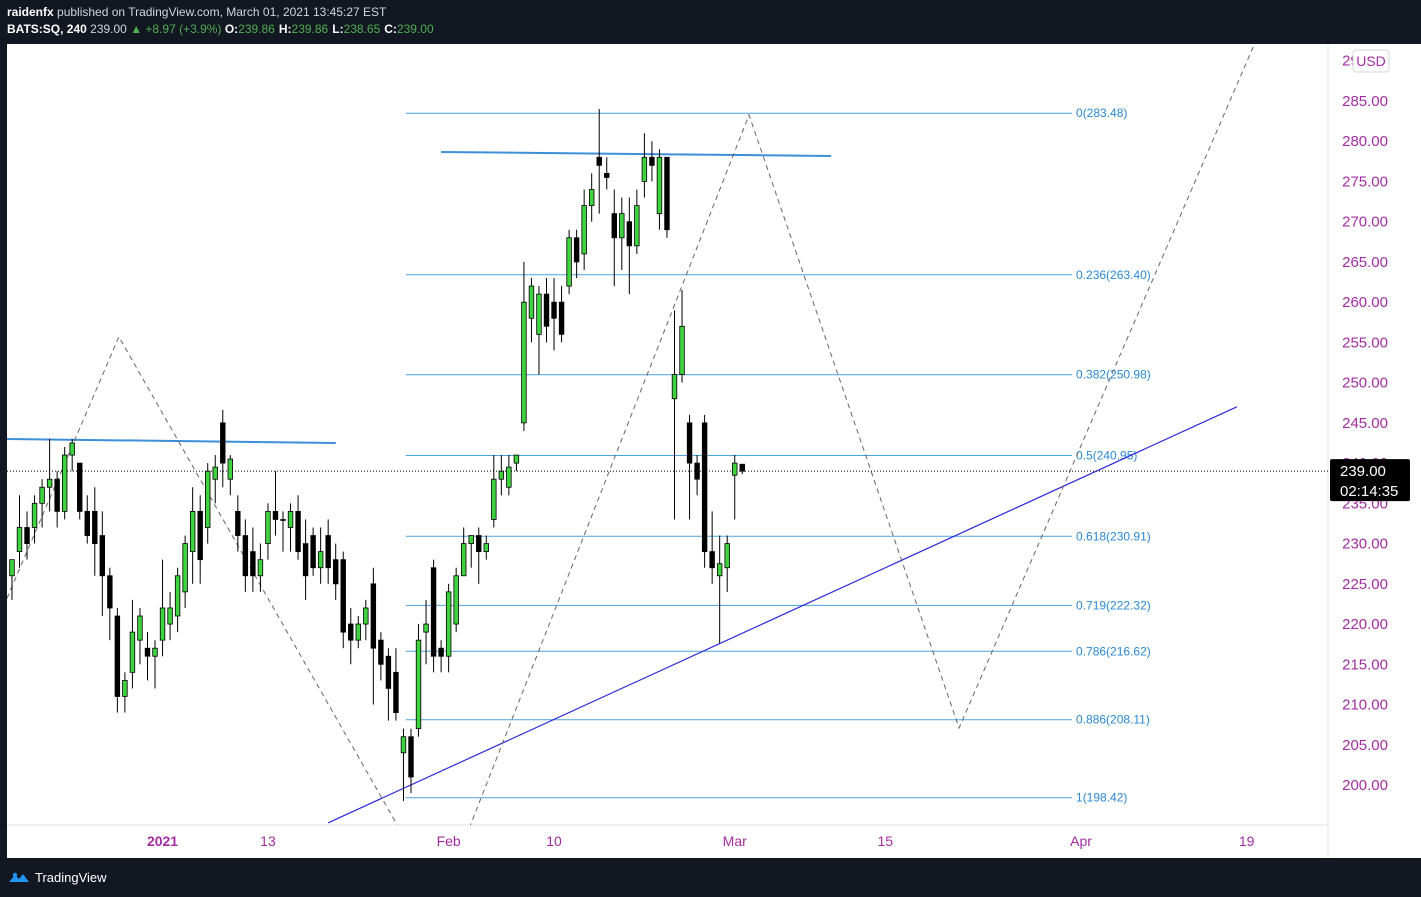 The image size is (1421, 897). I want to click on currency: USD, so click(1371, 61).